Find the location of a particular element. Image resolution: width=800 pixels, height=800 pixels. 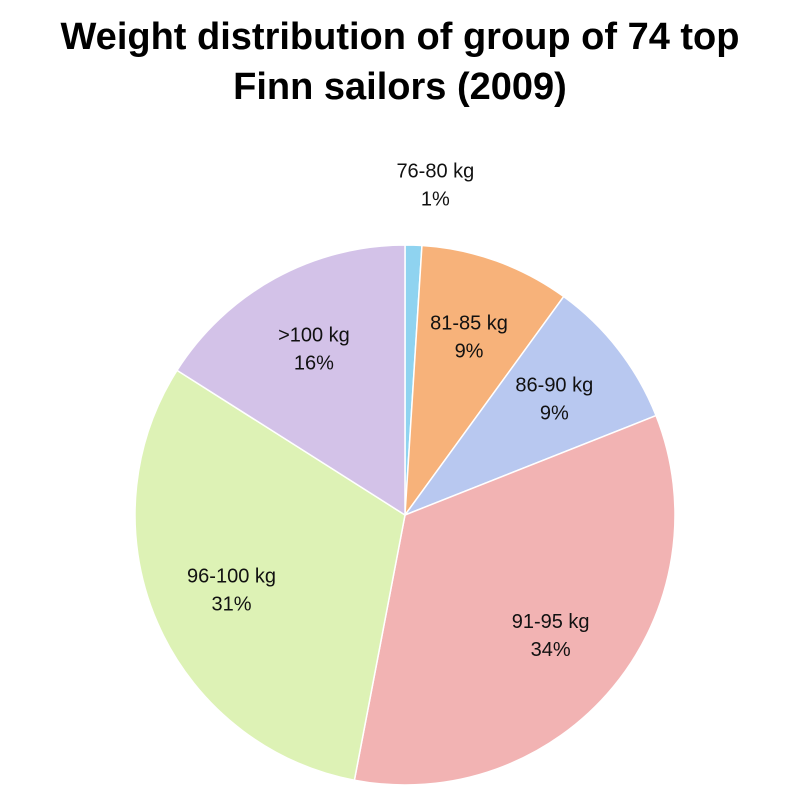

slice-value-label: 31% is located at coordinates (232, 604).